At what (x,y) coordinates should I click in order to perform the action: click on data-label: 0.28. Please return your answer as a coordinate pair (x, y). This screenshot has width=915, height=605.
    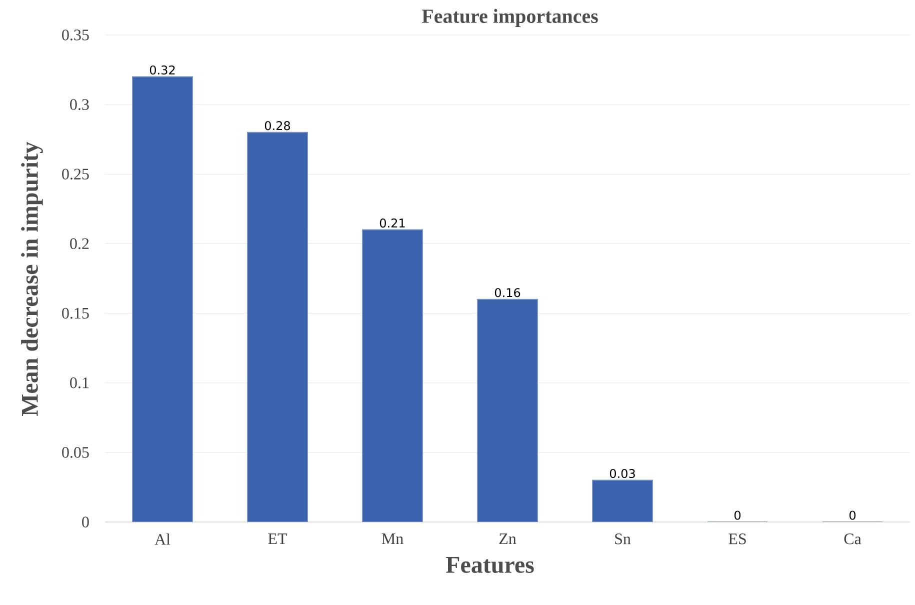
    Looking at the image, I should click on (277, 125).